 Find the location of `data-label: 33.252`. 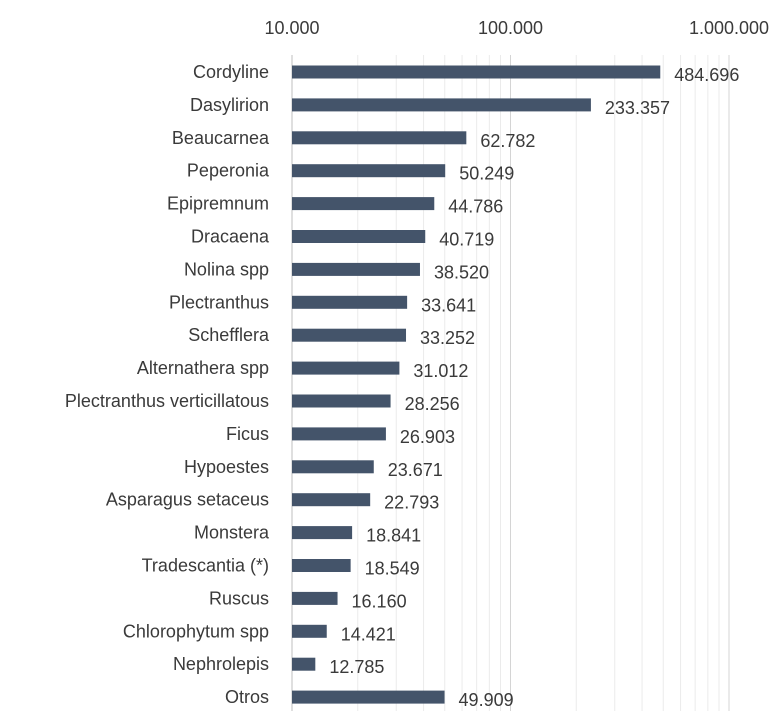

data-label: 33.252 is located at coordinates (447, 338).